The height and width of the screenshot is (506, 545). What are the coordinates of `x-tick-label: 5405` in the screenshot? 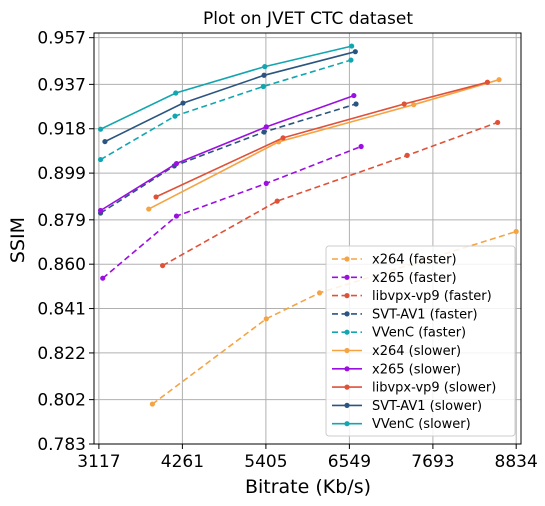 It's located at (265, 462).